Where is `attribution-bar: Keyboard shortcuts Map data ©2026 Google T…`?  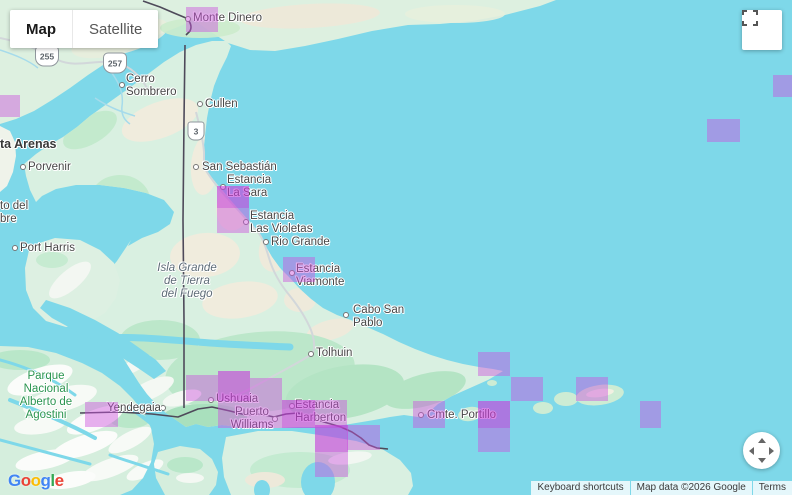 attribution-bar: Keyboard shortcuts Map data ©2026 Google T… is located at coordinates (661, 488).